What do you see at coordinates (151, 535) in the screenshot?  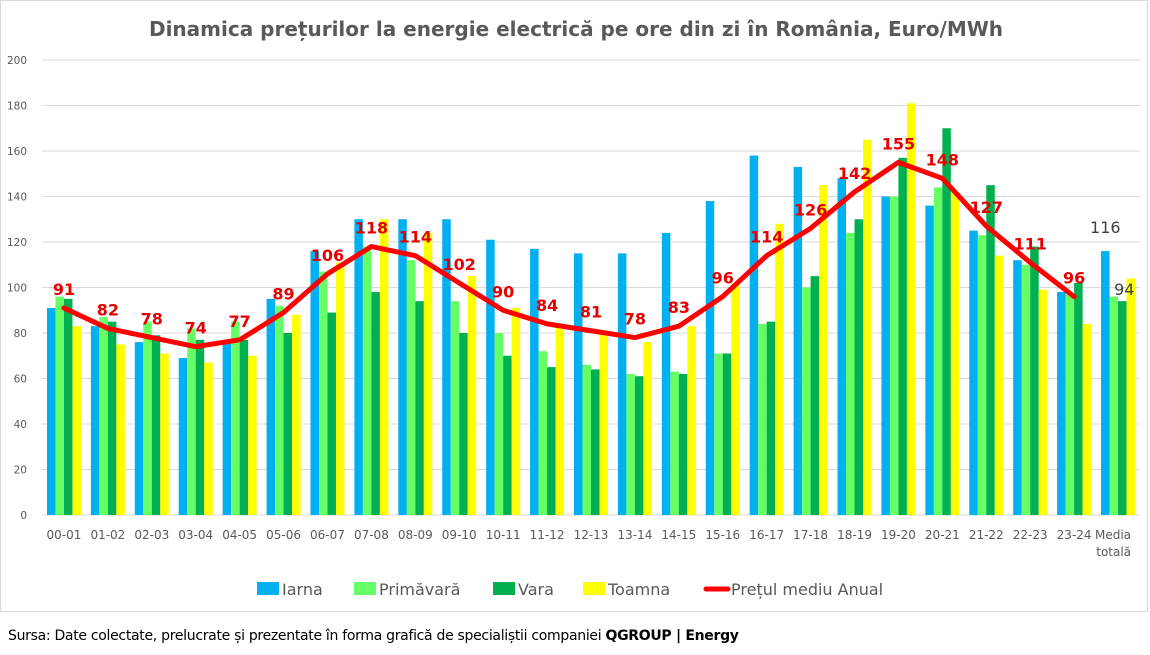 I see `x-tick-label: 02-03` at bounding box center [151, 535].